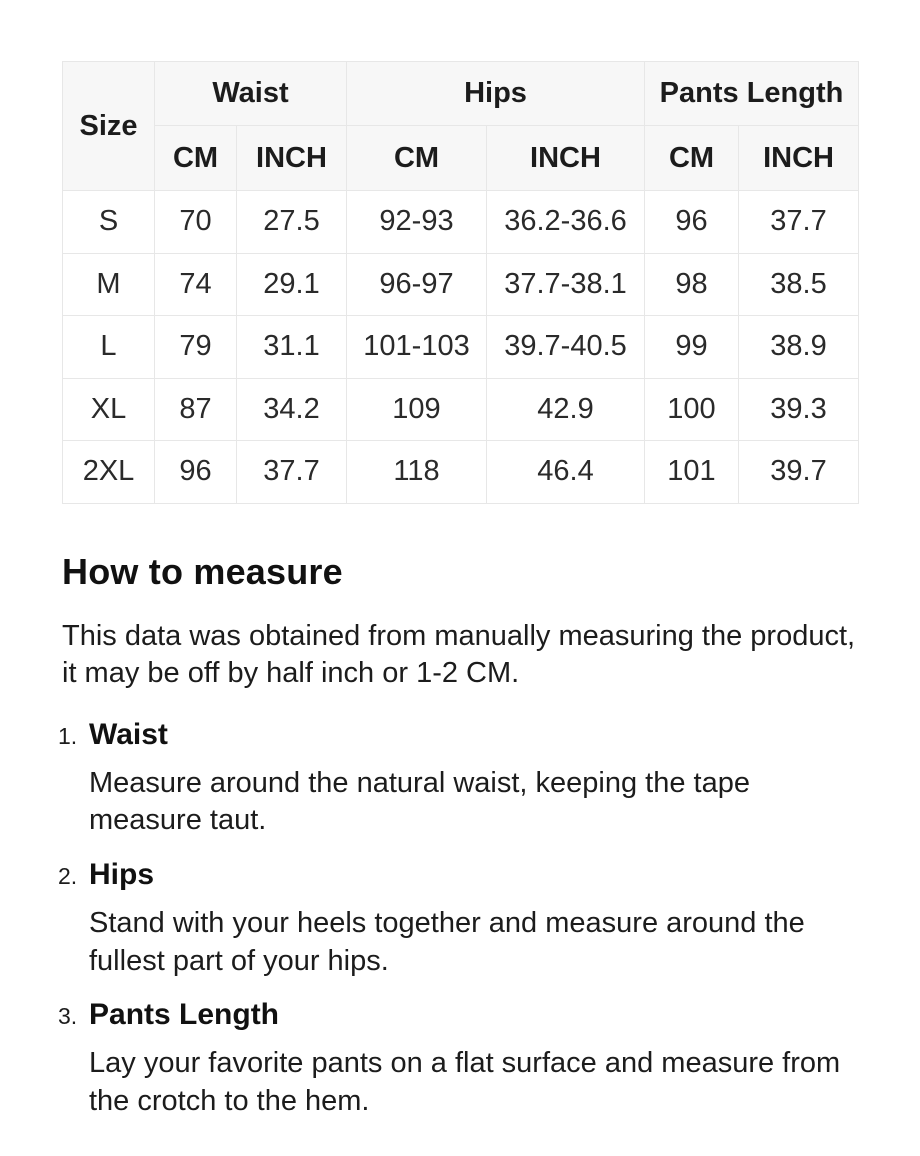  I want to click on hips-inch-cell: 39.7-40.5, so click(565, 347).